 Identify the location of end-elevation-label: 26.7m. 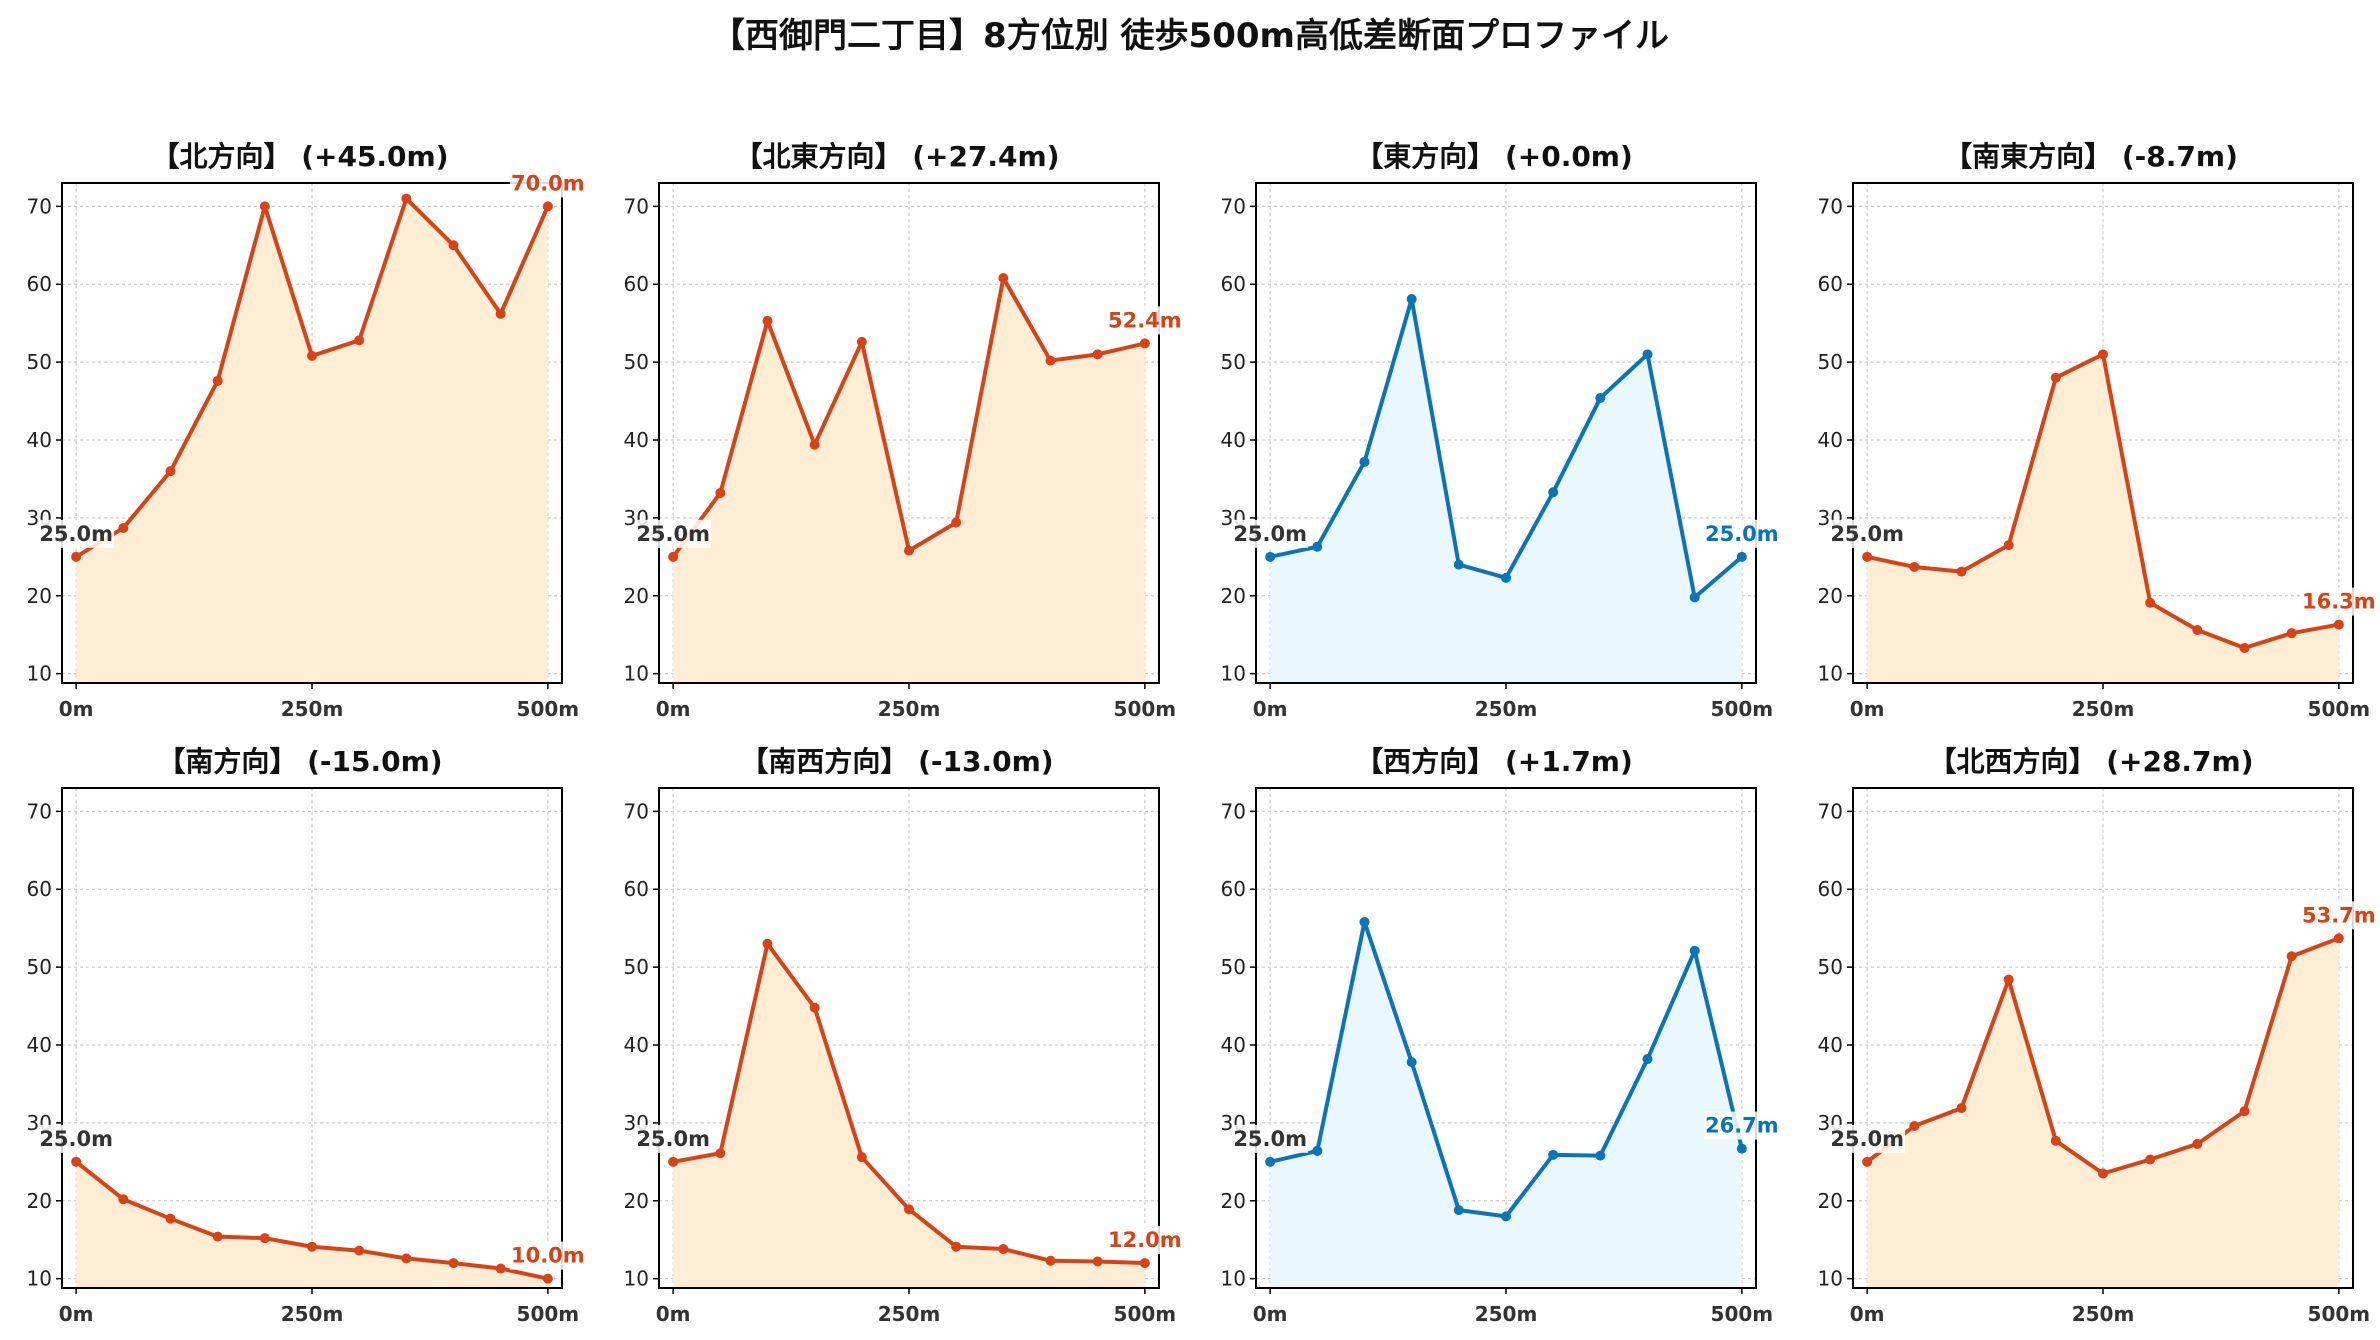
(1742, 1126).